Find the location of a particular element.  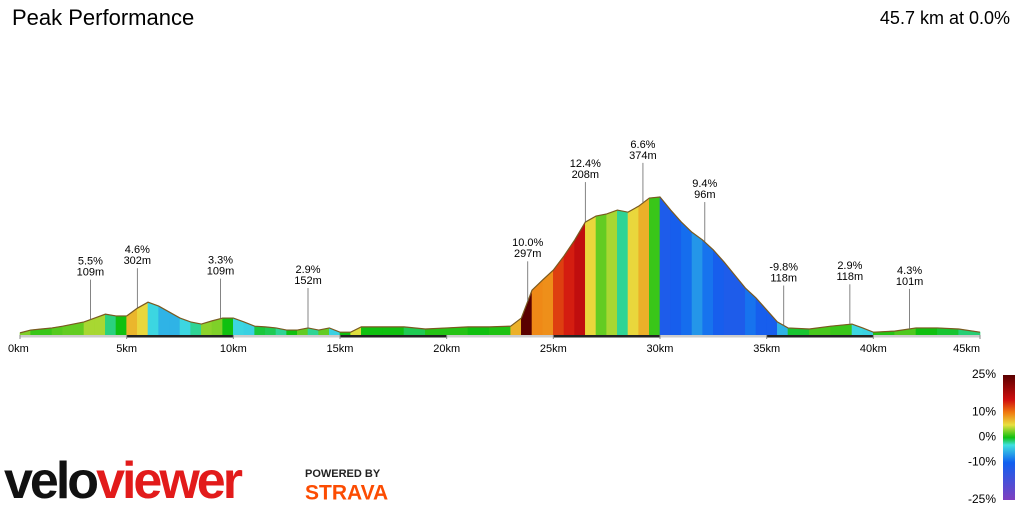

x-tick-label: 25km is located at coordinates (553, 349).